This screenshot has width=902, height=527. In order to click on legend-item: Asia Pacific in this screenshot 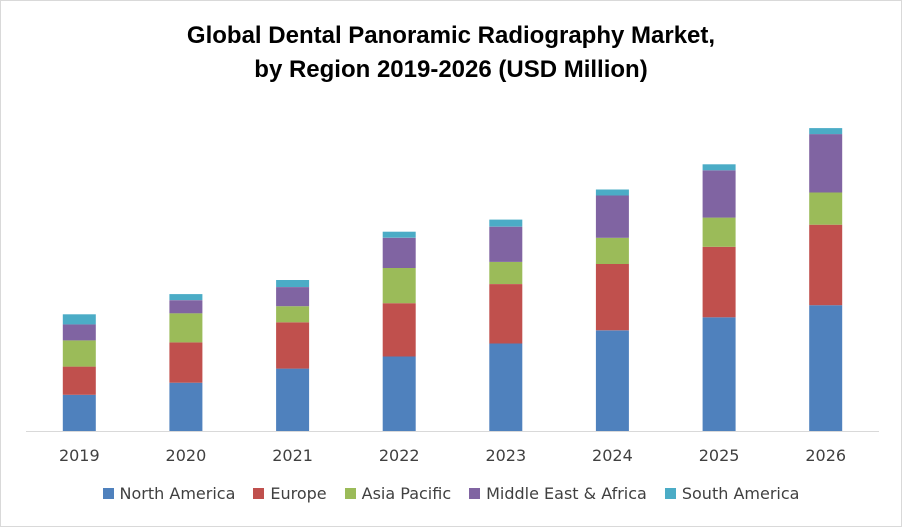, I will do `click(398, 493)`.